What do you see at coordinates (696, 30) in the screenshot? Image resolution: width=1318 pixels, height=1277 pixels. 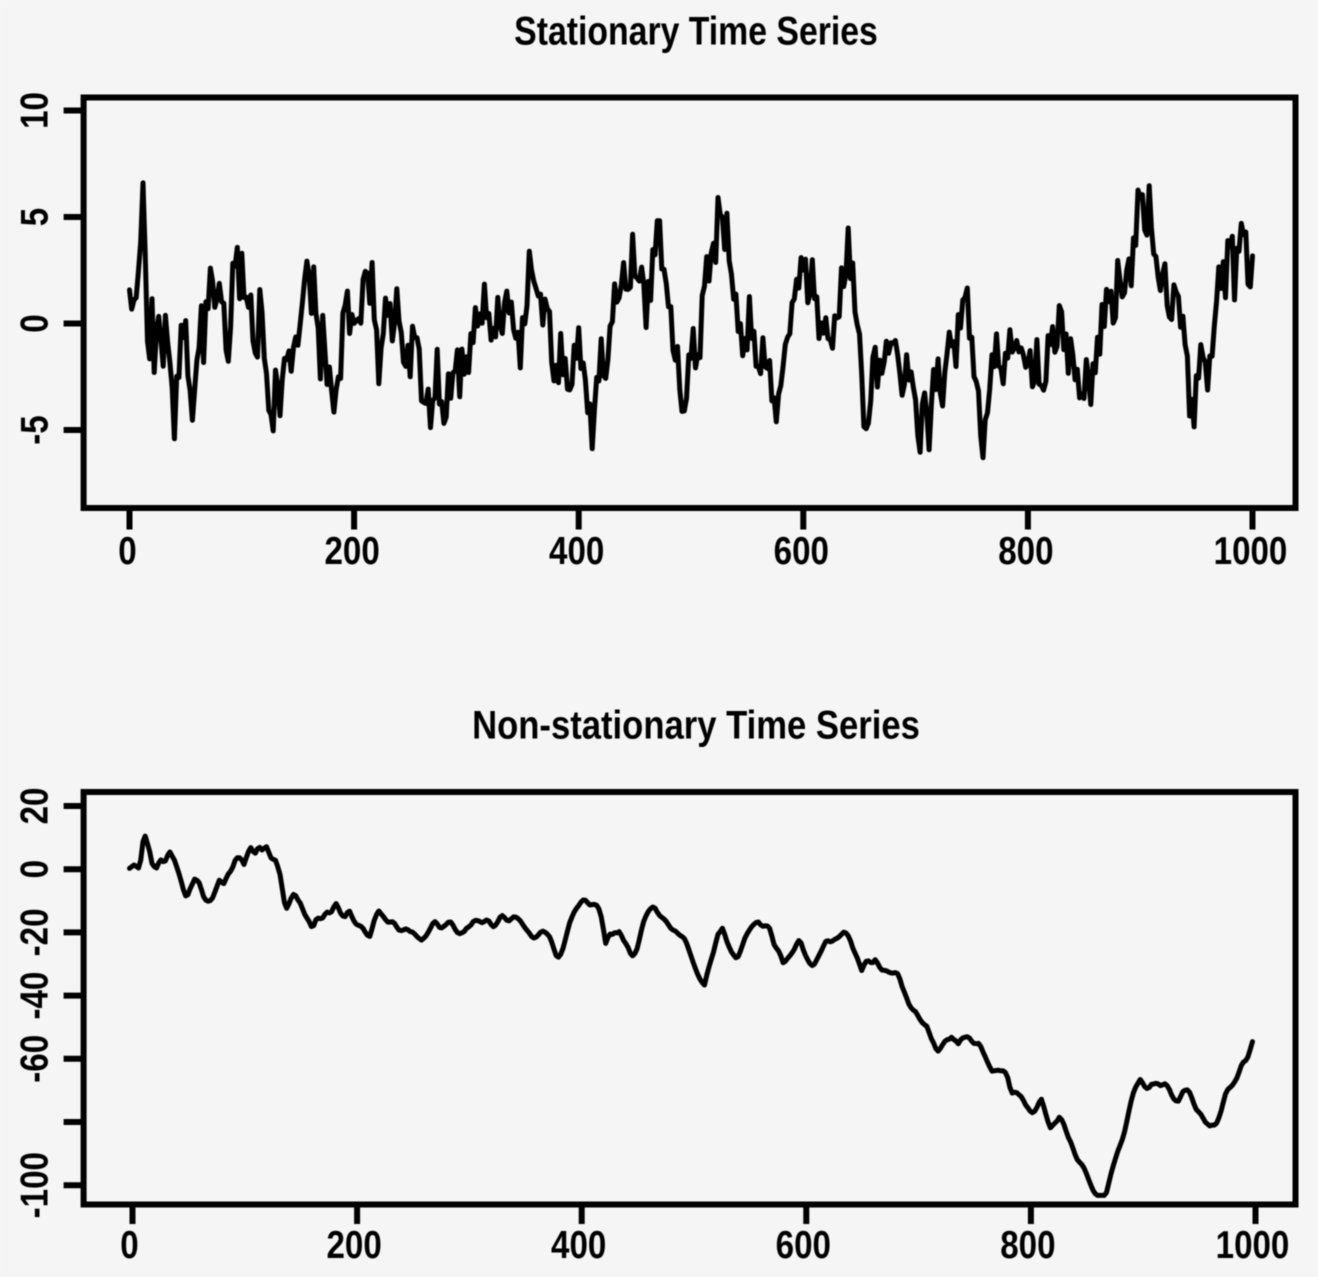 I see `svg-text: Stationary Time Series` at bounding box center [696, 30].